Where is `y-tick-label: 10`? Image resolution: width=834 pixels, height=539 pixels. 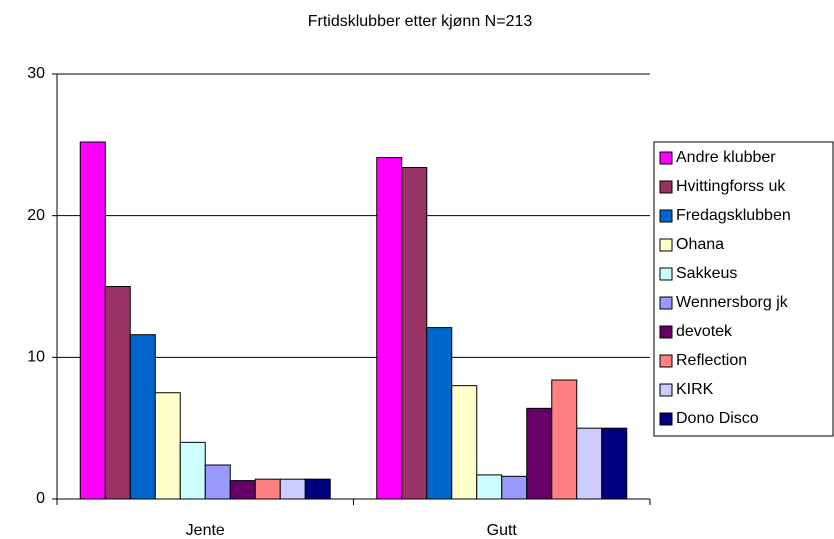 y-tick-label: 10 is located at coordinates (36, 357).